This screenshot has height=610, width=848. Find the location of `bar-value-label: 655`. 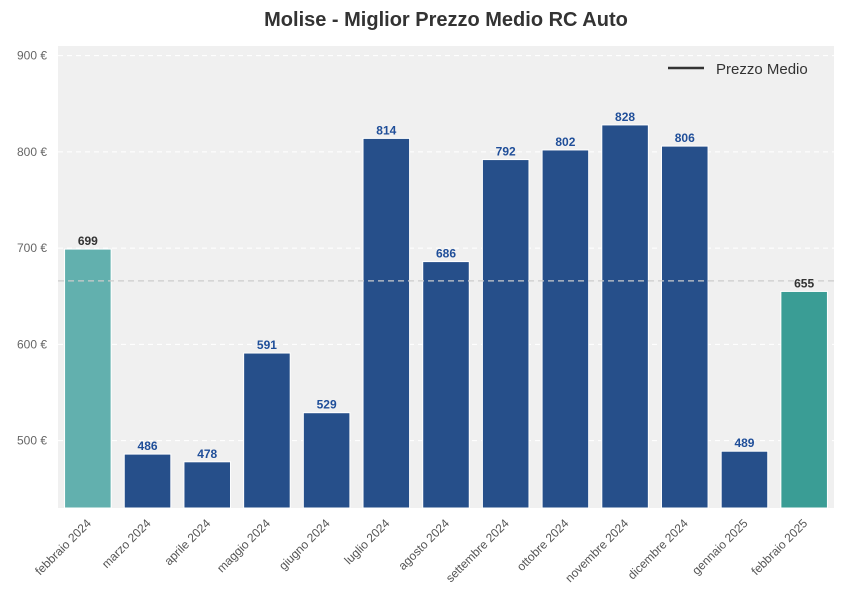

bar-value-label: 655 is located at coordinates (804, 283).